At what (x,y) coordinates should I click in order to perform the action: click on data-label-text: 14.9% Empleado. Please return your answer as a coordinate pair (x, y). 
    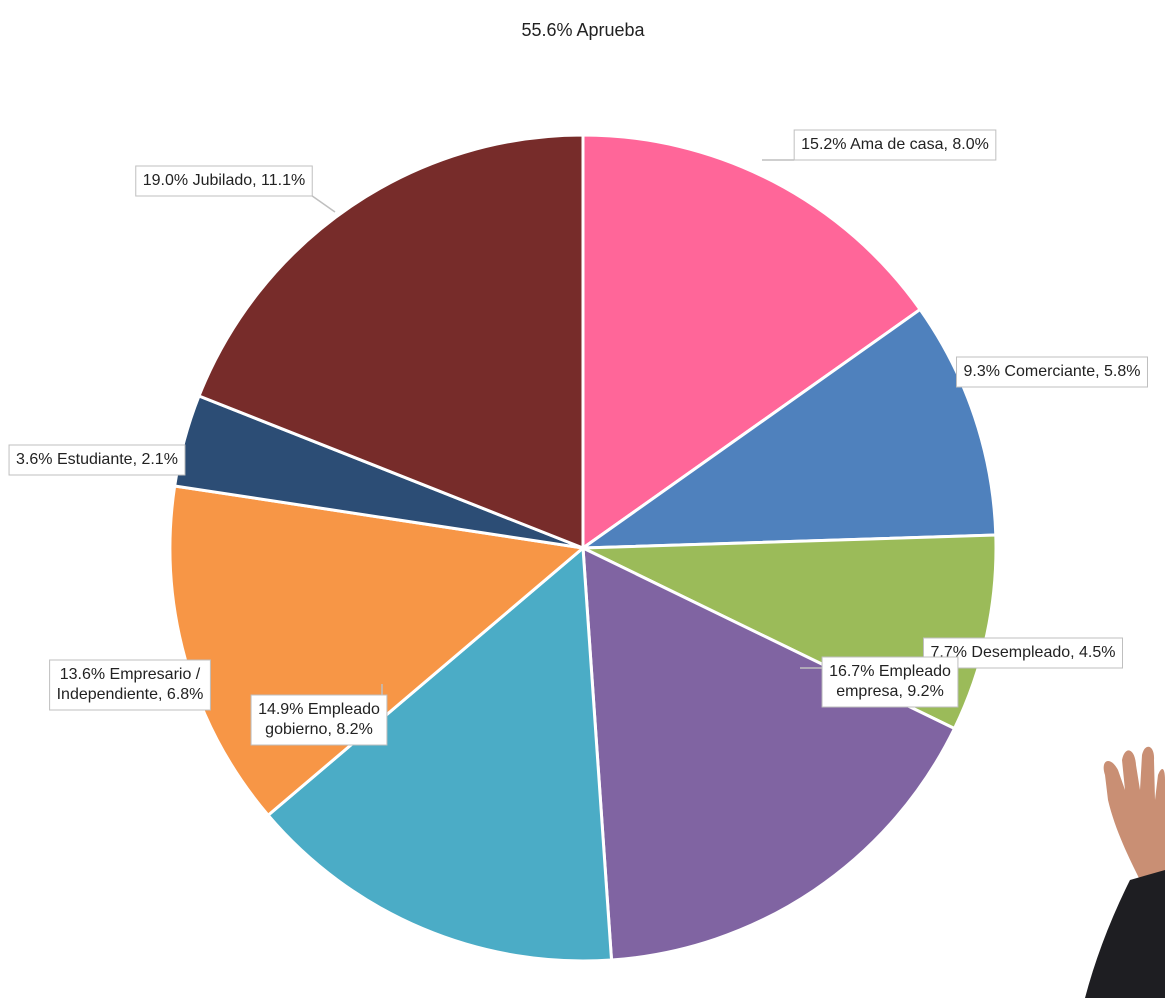
    Looking at the image, I should click on (319, 709).